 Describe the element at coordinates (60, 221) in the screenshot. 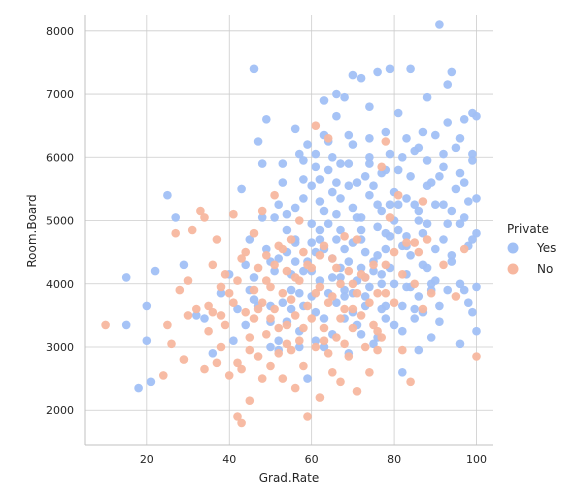

I see `y-tick-label: 5000` at that location.